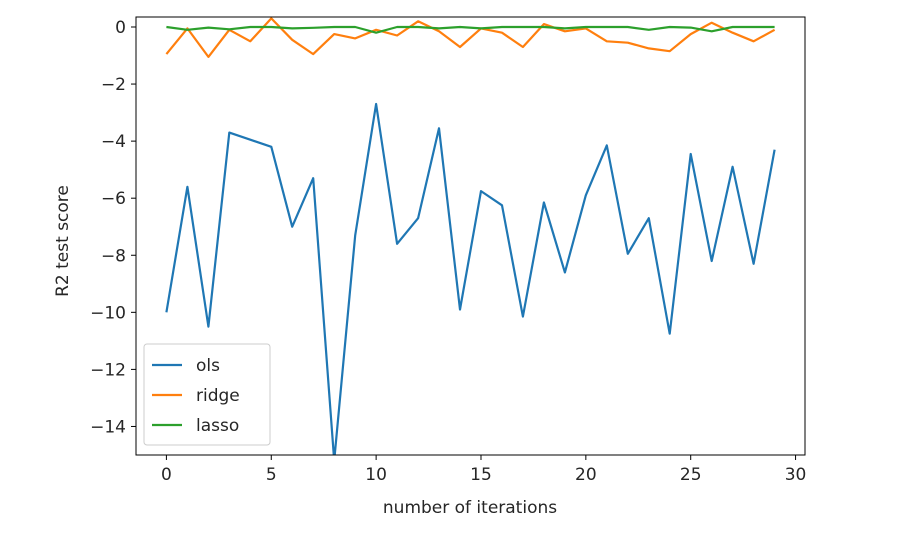 This screenshot has width=912, height=556. I want to click on series-line-ridge, so click(470, 38).